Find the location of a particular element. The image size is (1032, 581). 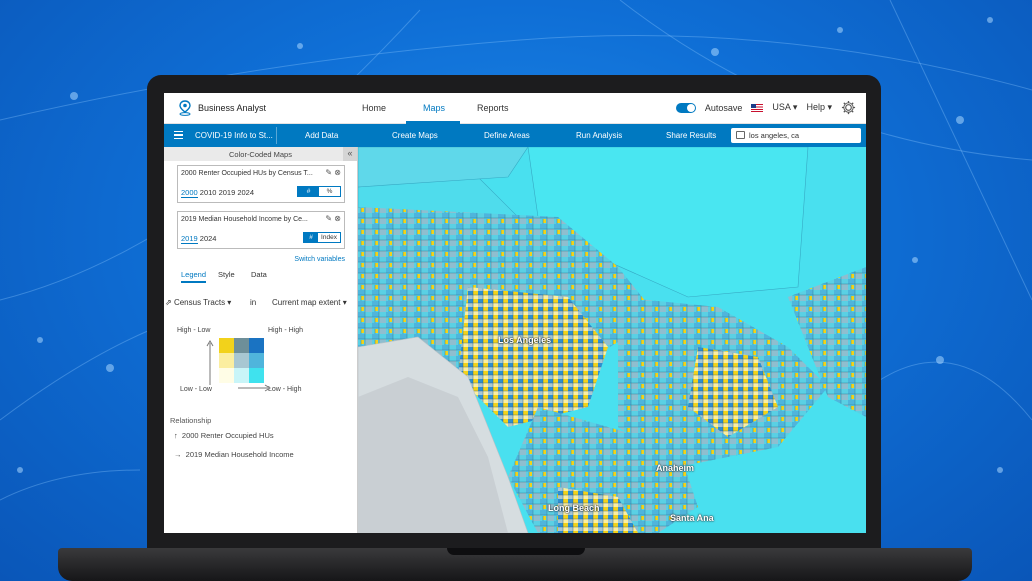

map-label-city: Long Beach is located at coordinates (574, 508).